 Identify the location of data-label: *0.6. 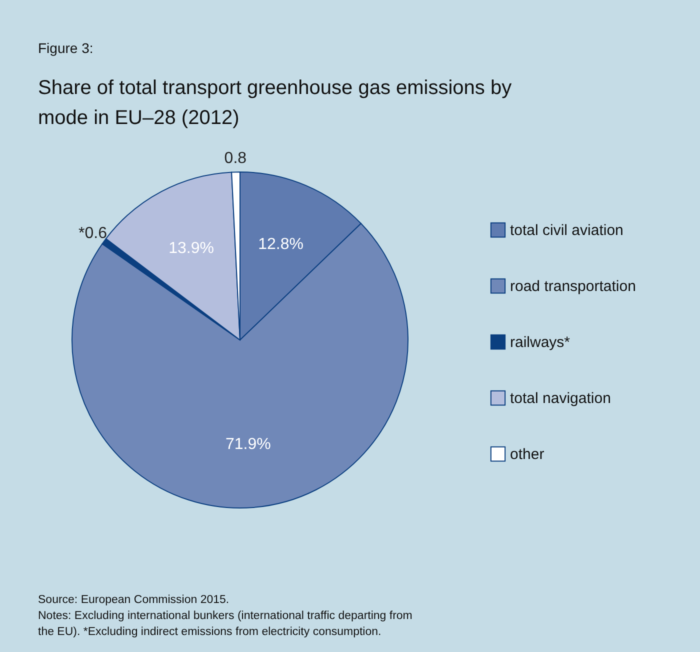
(93, 233).